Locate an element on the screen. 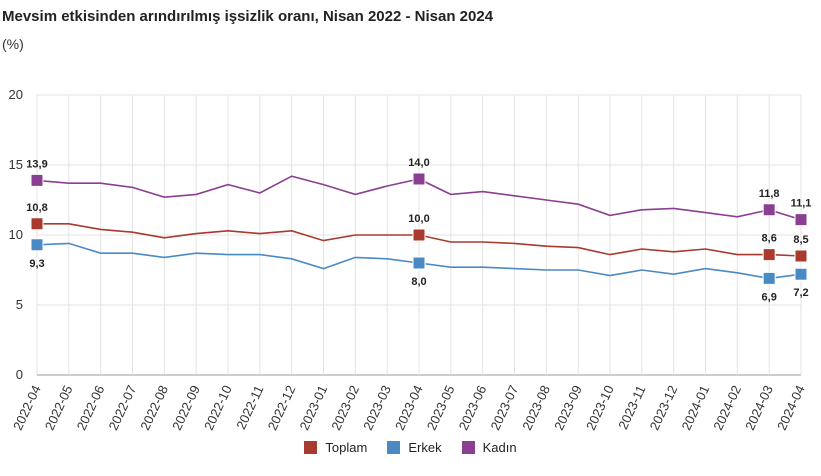 Image resolution: width=821 pixels, height=476 pixels. x-tick-label: 2022-09 is located at coordinates (186, 408).